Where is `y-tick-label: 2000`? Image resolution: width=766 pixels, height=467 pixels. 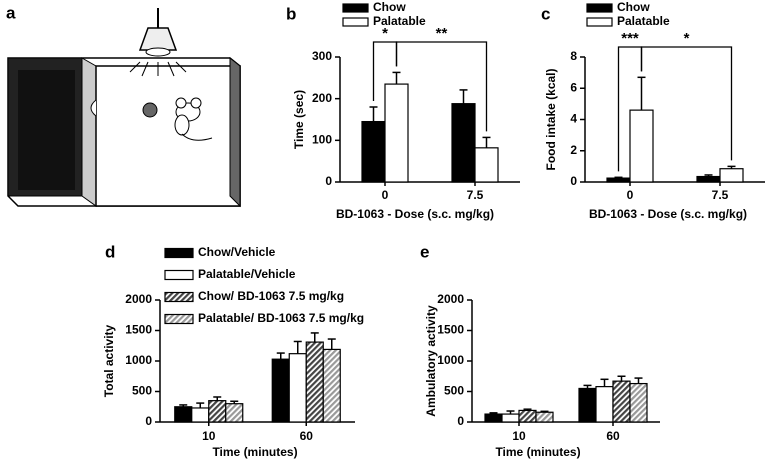
y-tick-label: 2000 is located at coordinates (450, 299).